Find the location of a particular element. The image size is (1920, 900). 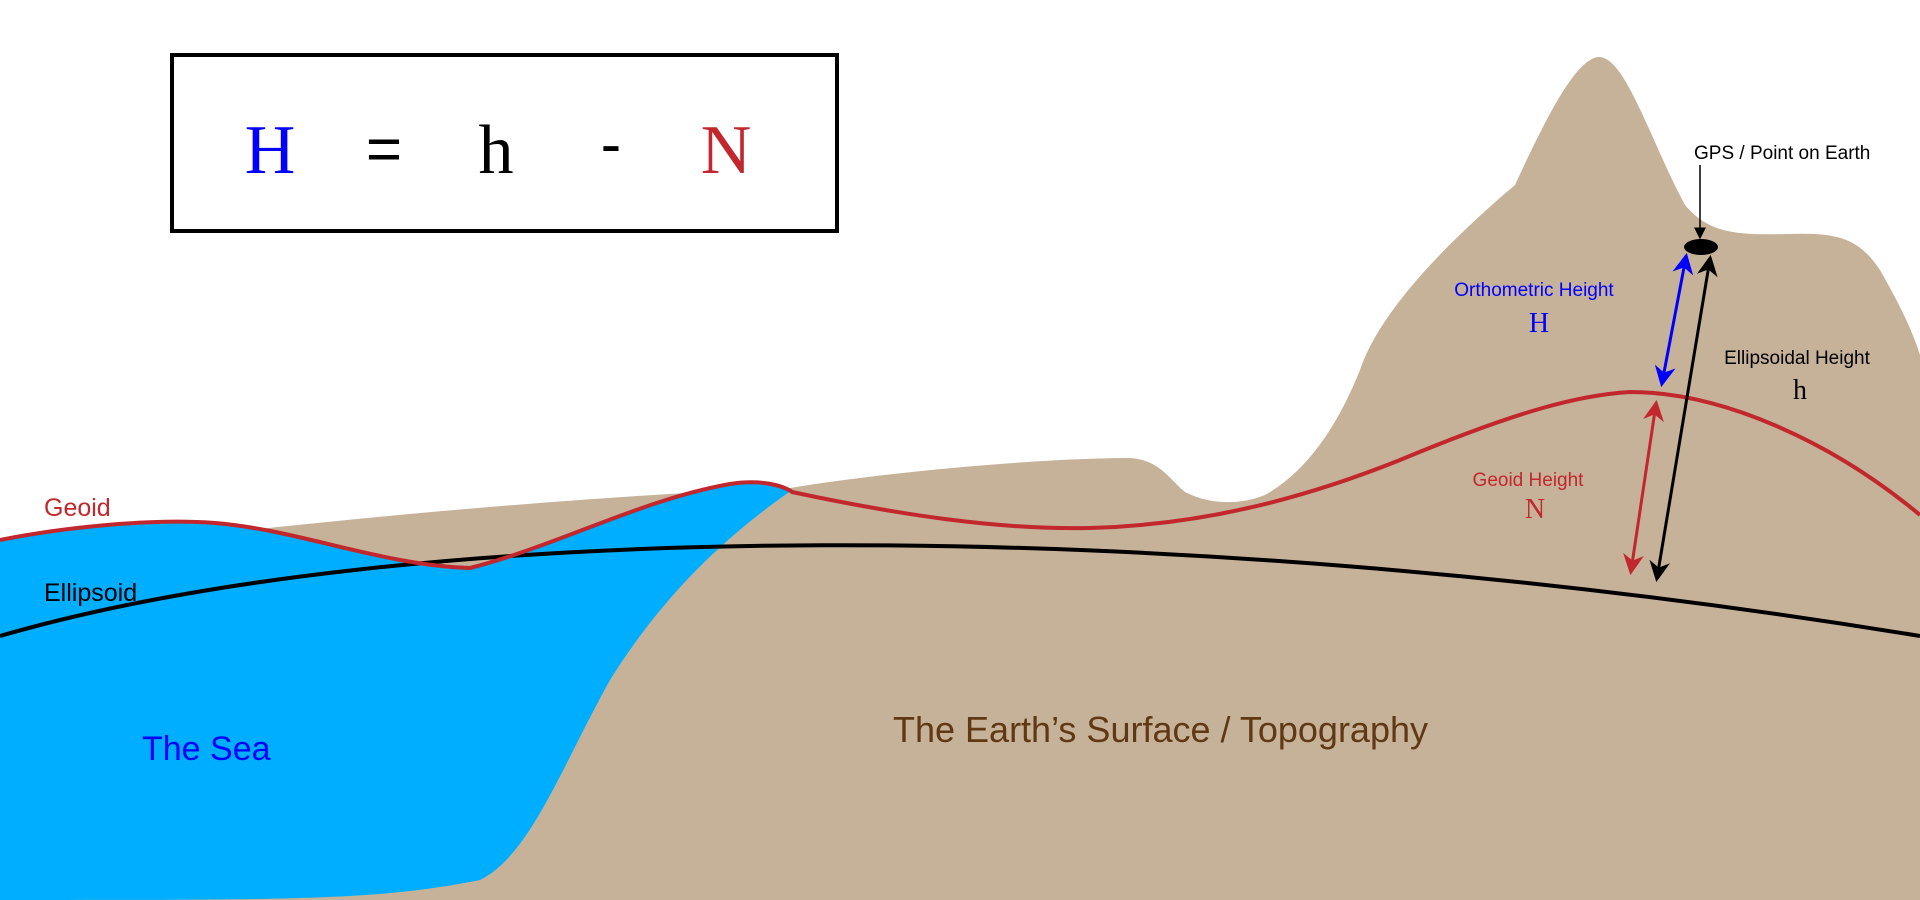

gps-point-marker is located at coordinates (1701, 247).